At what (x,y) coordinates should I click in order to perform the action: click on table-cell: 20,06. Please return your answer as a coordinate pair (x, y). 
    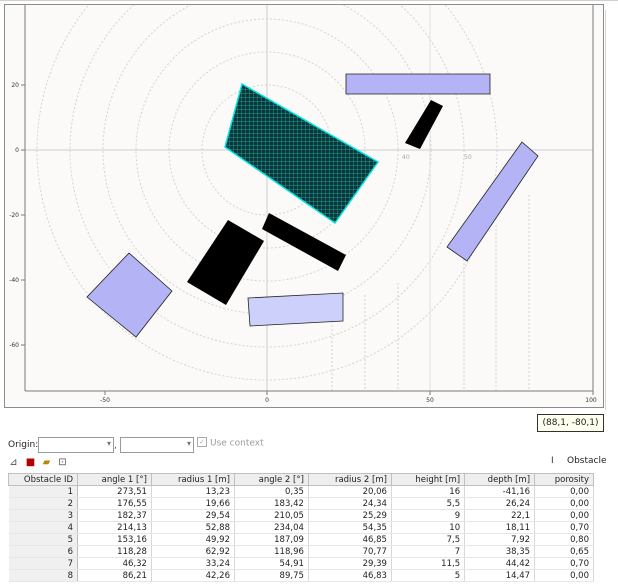
    Looking at the image, I should click on (350, 491).